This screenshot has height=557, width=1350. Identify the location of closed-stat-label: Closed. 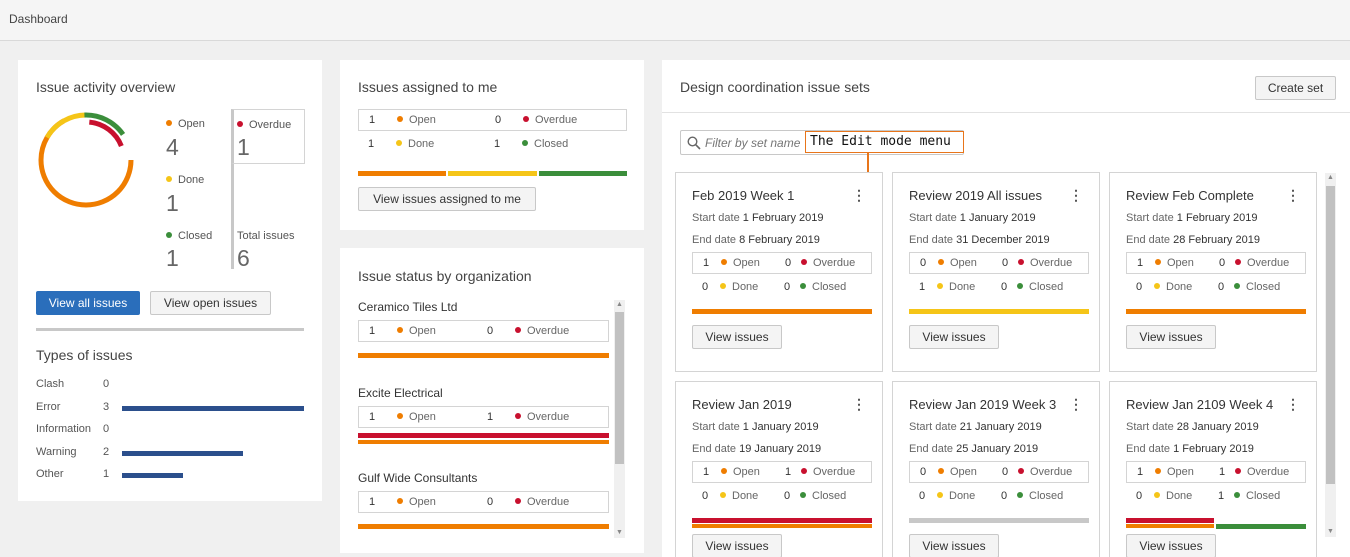
(189, 236).